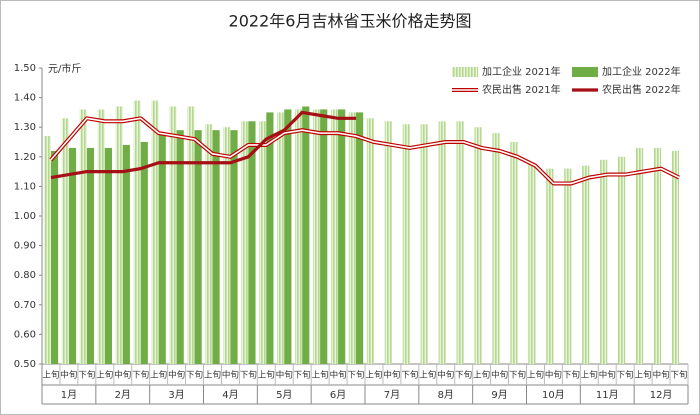 The height and width of the screenshot is (415, 700). What do you see at coordinates (365, 151) in the screenshot?
I see `line-core` at bounding box center [365, 151].